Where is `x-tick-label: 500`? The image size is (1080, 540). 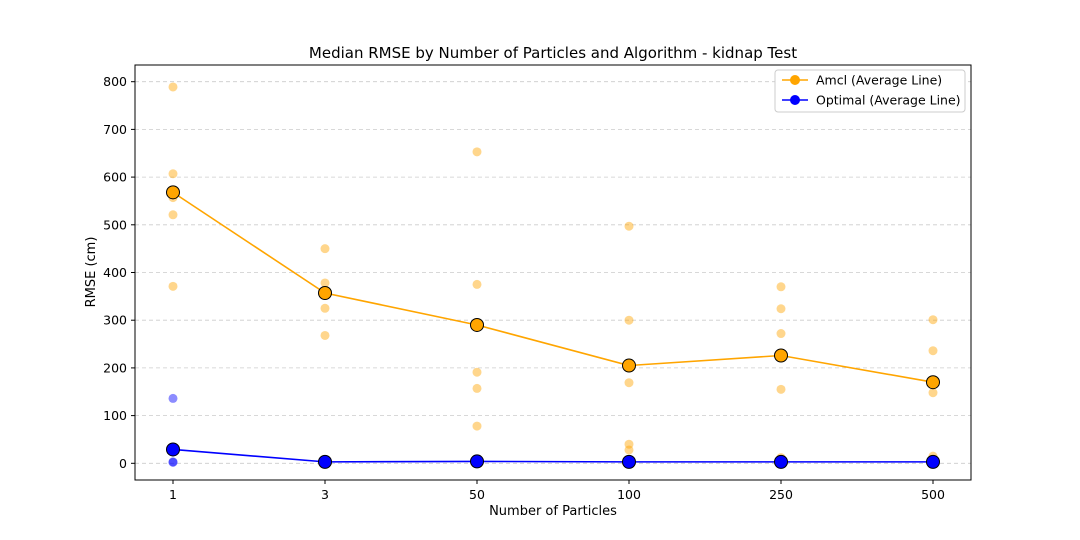 x-tick-label: 500 is located at coordinates (933, 494).